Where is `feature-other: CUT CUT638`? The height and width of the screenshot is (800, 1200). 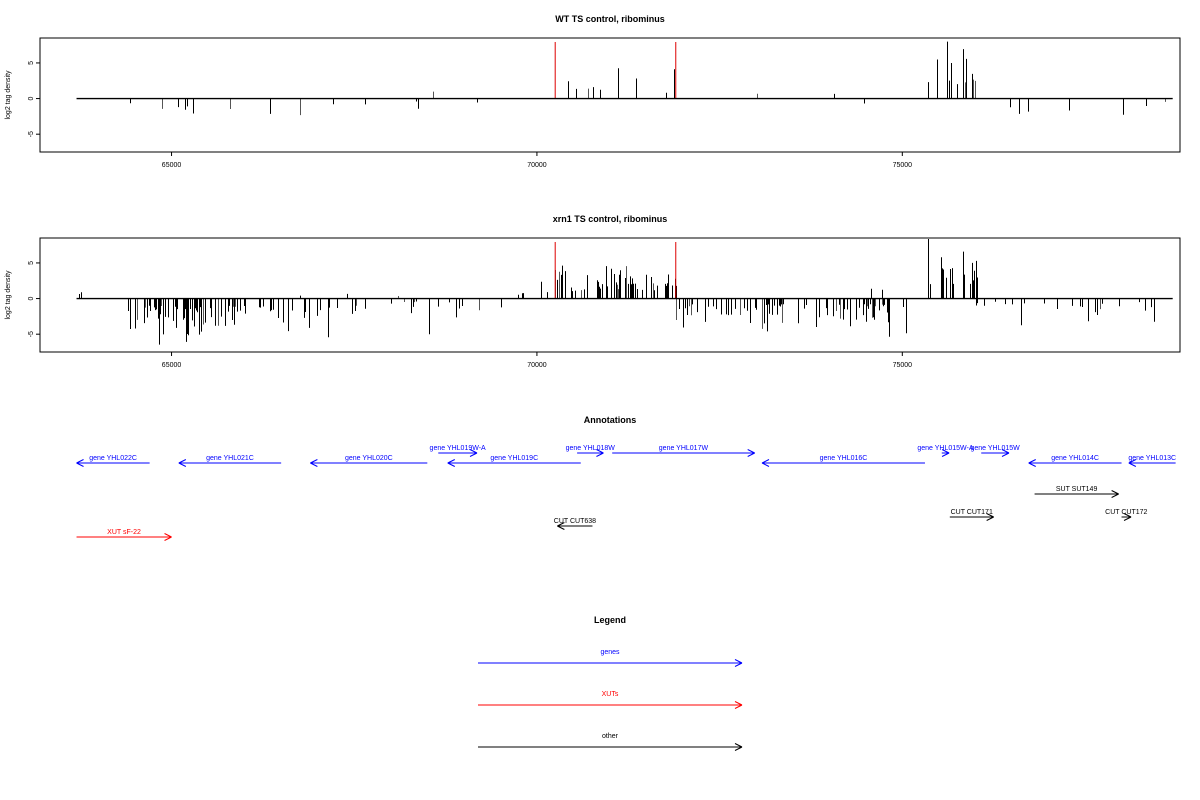
feature-other: CUT CUT638 is located at coordinates (575, 524).